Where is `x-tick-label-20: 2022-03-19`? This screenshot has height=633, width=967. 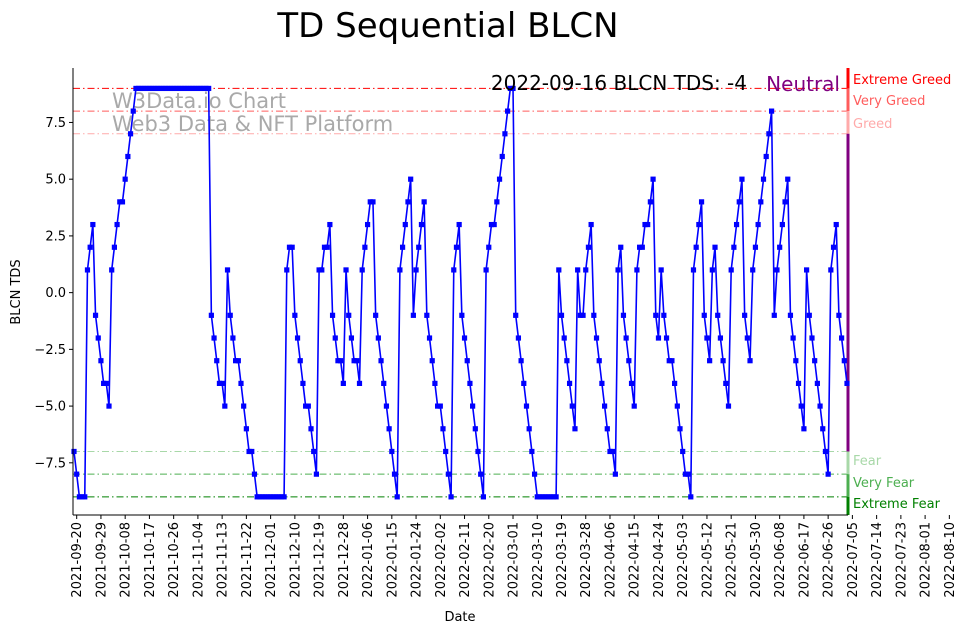 x-tick-label-20: 2022-03-19 is located at coordinates (562, 560).